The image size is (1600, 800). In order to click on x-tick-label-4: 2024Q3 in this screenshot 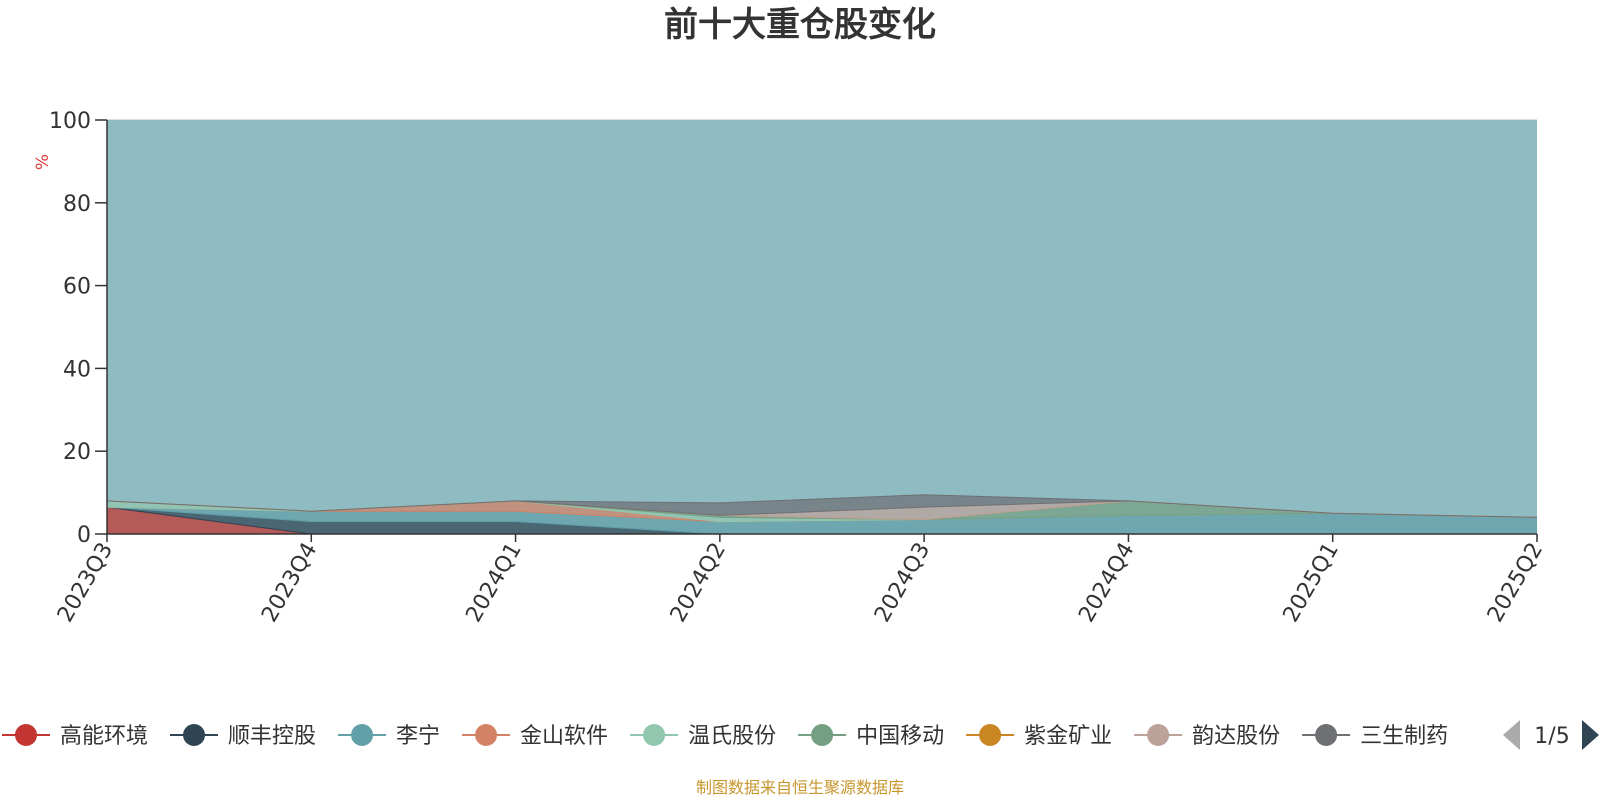, I will do `click(902, 583)`.